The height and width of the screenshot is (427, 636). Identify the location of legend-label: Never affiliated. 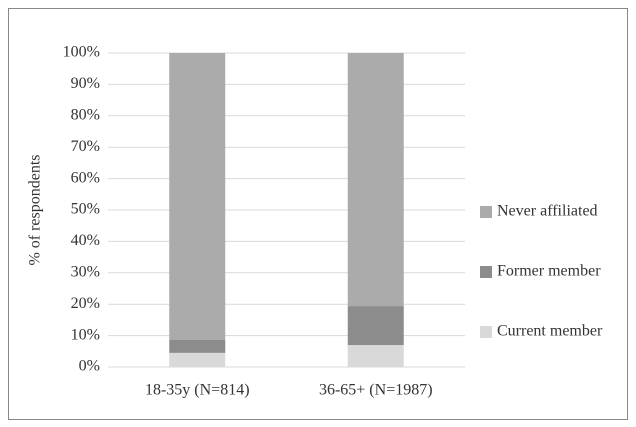
(547, 211).